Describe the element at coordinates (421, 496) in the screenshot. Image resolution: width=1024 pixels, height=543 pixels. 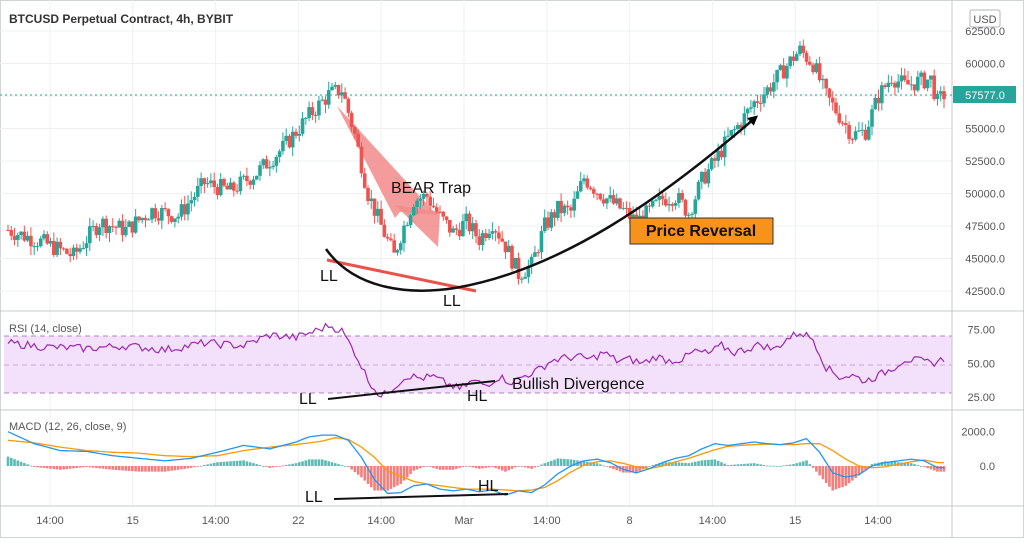
I see `macd-divergence-line` at that location.